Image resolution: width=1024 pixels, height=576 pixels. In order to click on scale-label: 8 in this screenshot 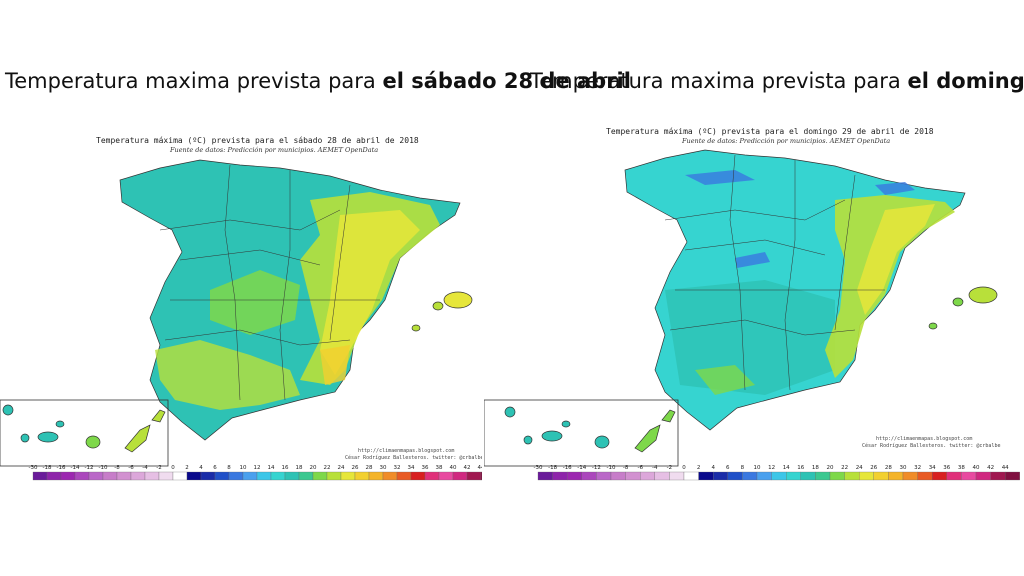, I will do `click(229, 468)`.